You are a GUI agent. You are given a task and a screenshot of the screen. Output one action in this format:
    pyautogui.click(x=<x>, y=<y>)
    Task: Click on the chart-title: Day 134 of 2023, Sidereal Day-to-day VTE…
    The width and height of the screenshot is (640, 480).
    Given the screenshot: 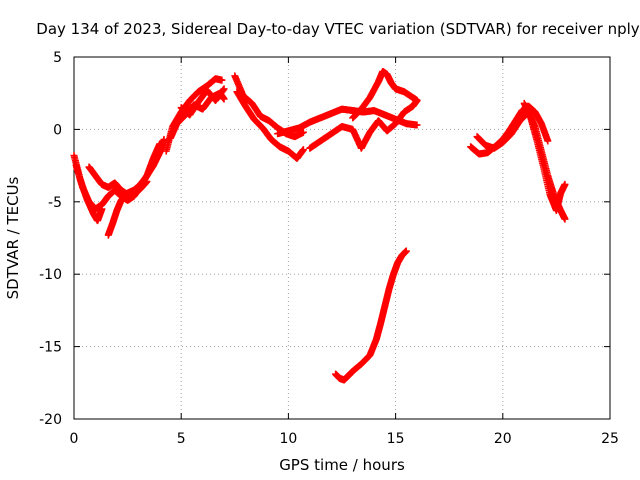 What is the action you would take?
    pyautogui.click(x=337, y=29)
    